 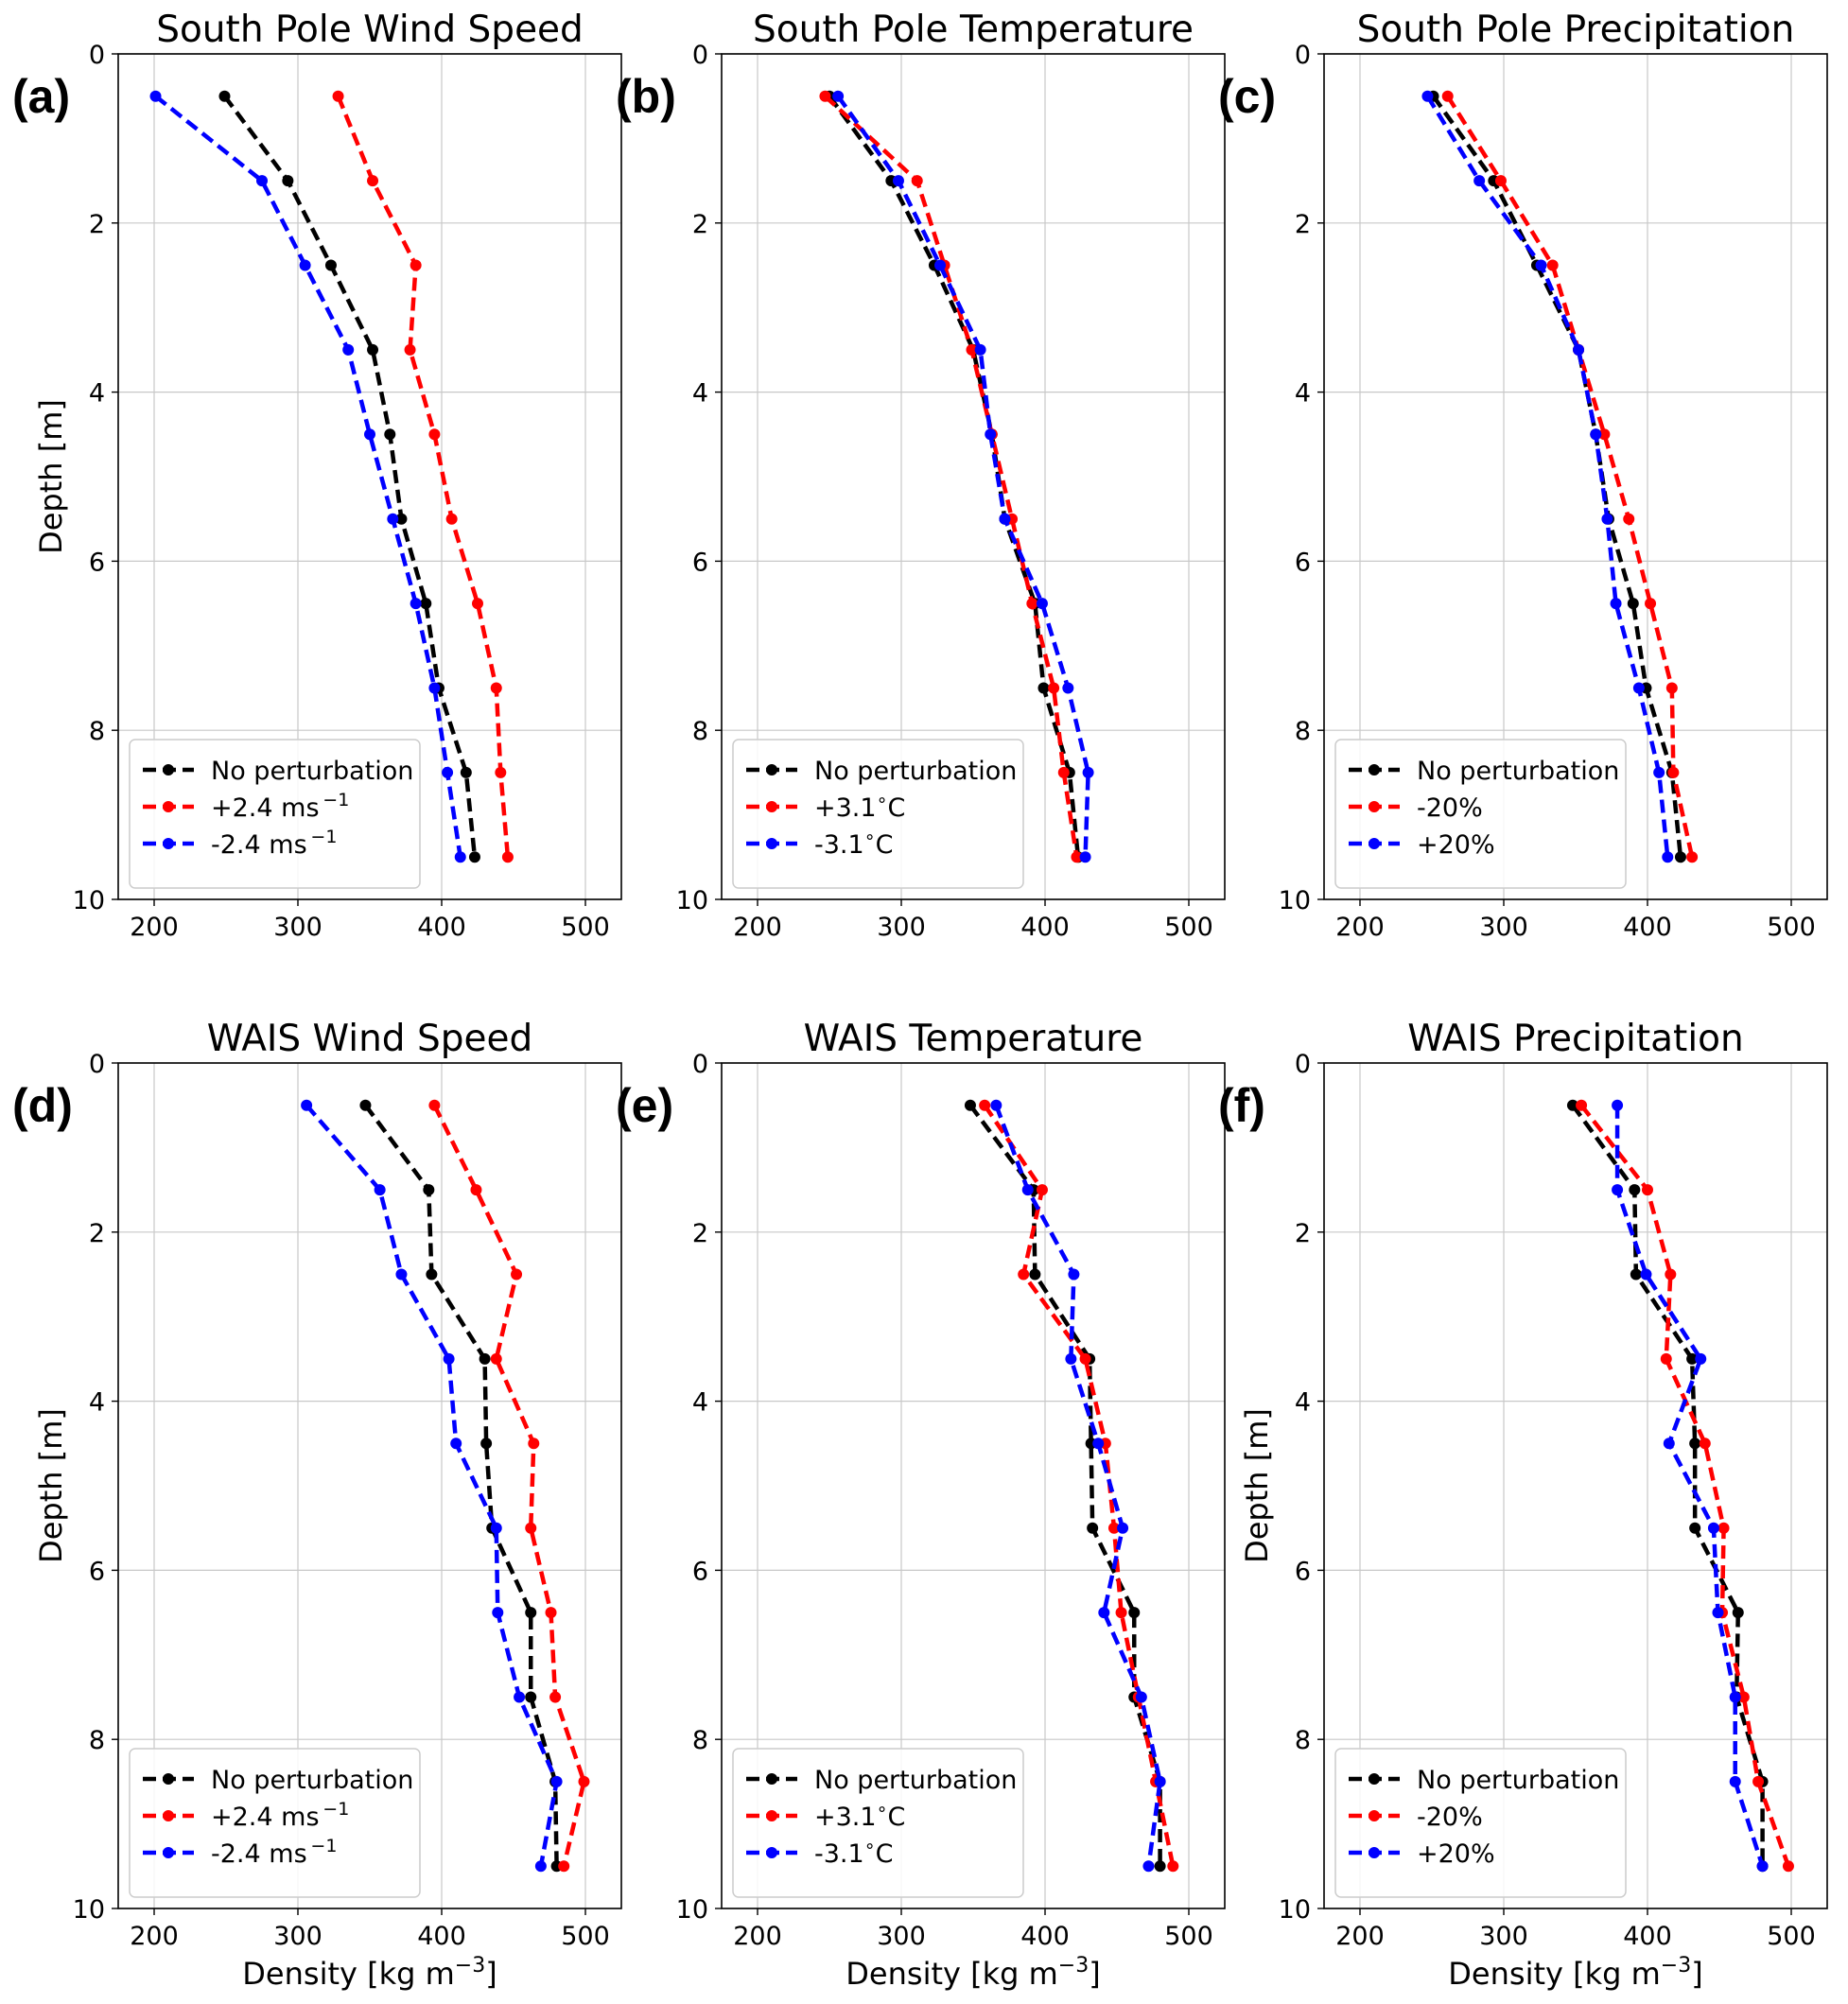 What do you see at coordinates (89, 1910) in the screenshot?
I see `y-tick-label: 10` at bounding box center [89, 1910].